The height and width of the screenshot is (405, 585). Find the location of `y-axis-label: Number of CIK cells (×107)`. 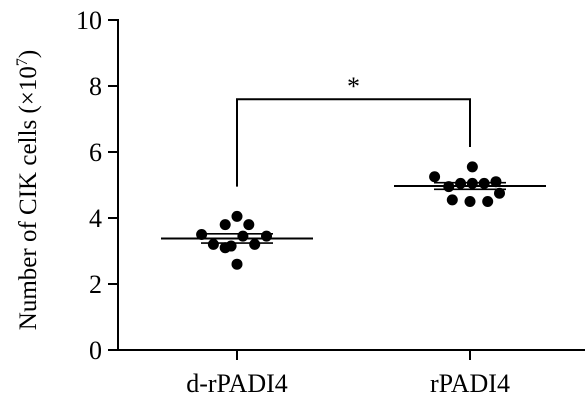

y-axis-label: Number of CIK cells (×107) is located at coordinates (28, 190).